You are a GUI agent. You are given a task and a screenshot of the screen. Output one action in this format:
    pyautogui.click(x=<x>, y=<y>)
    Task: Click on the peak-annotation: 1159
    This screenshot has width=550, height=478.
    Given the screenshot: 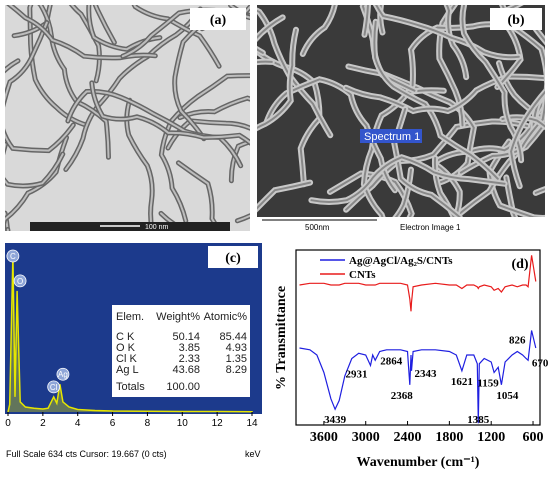 What is the action you would take?
    pyautogui.click(x=488, y=384)
    